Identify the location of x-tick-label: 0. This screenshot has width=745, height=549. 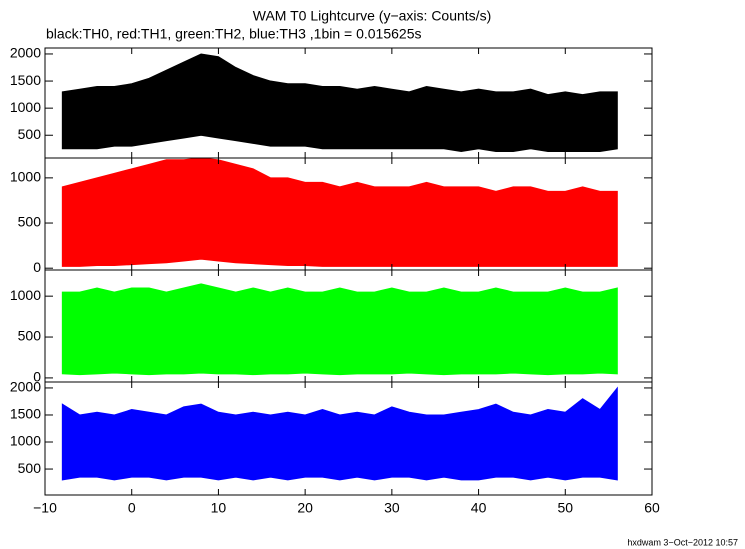
(132, 508).